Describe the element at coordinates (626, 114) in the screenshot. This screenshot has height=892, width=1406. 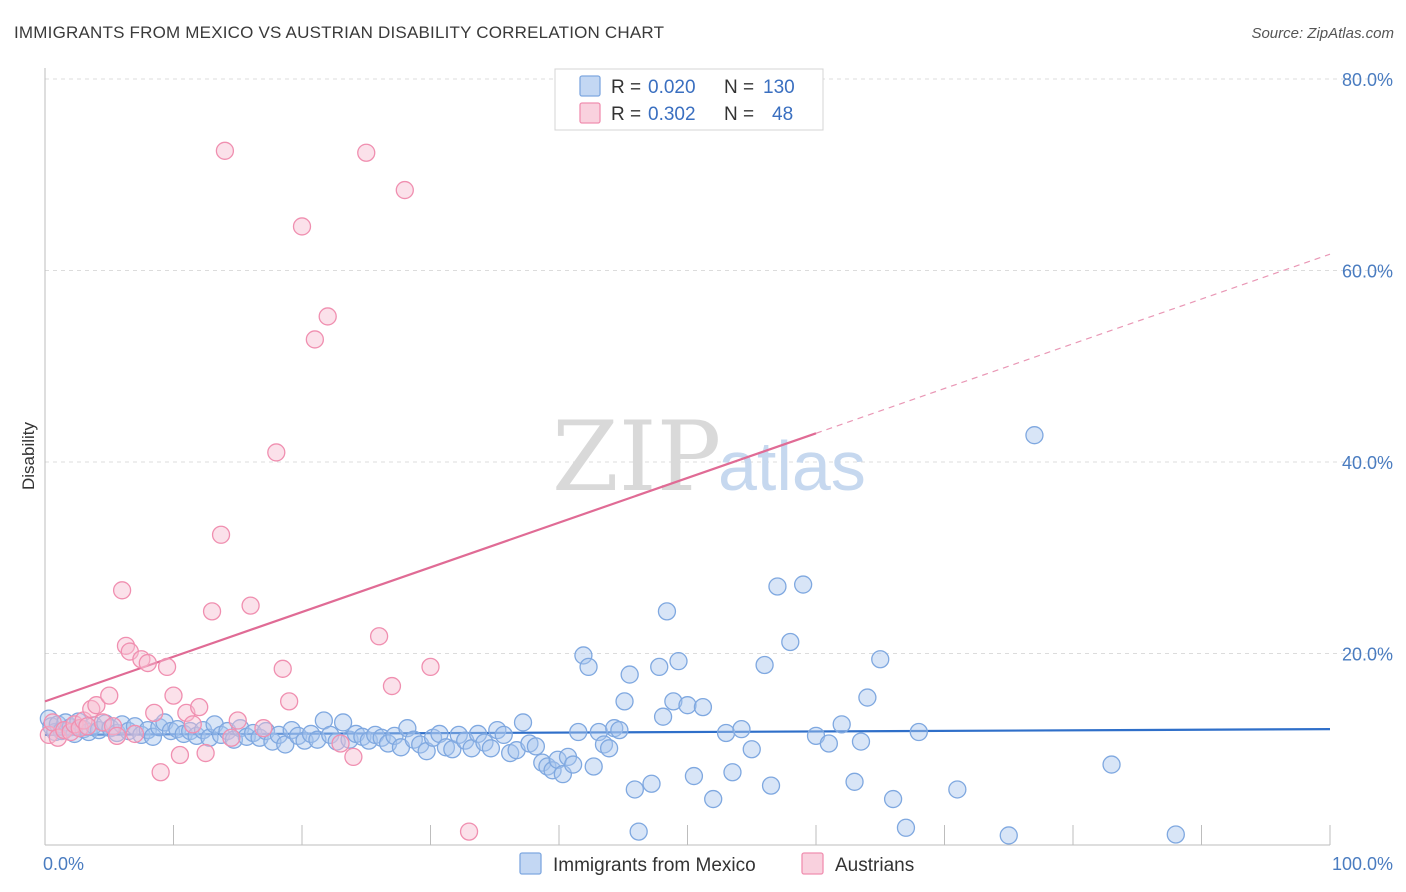
I see `legend-r-label-austrians: R =` at that location.